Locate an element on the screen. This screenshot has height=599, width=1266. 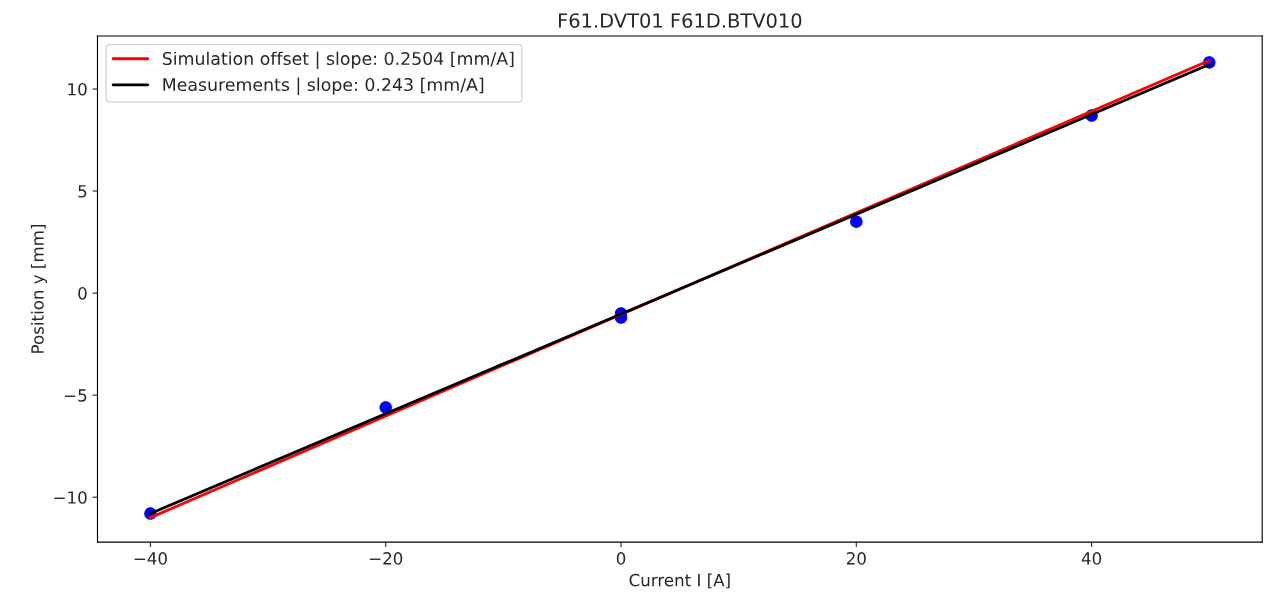
y-tick-label: −5 is located at coordinates (75, 395).